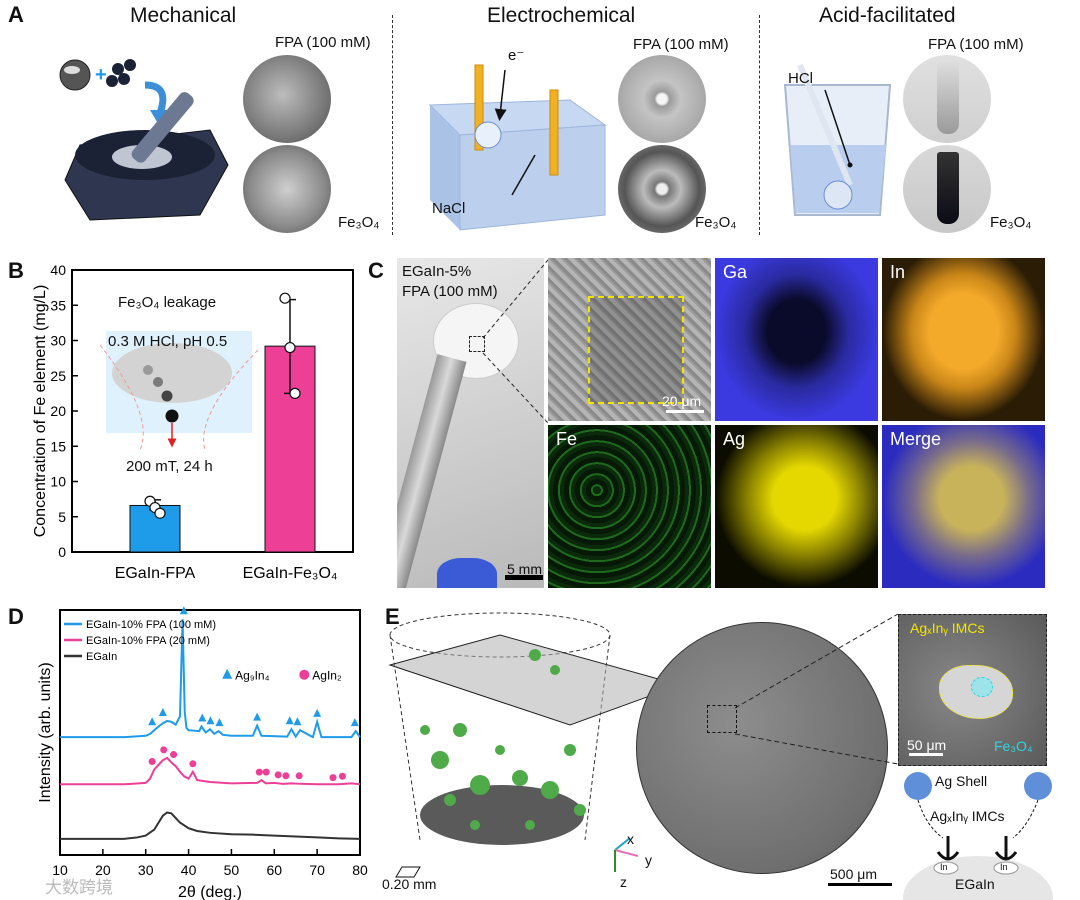  What do you see at coordinates (317, 870) in the screenshot?
I see `x-tick-label: 70` at bounding box center [317, 870].